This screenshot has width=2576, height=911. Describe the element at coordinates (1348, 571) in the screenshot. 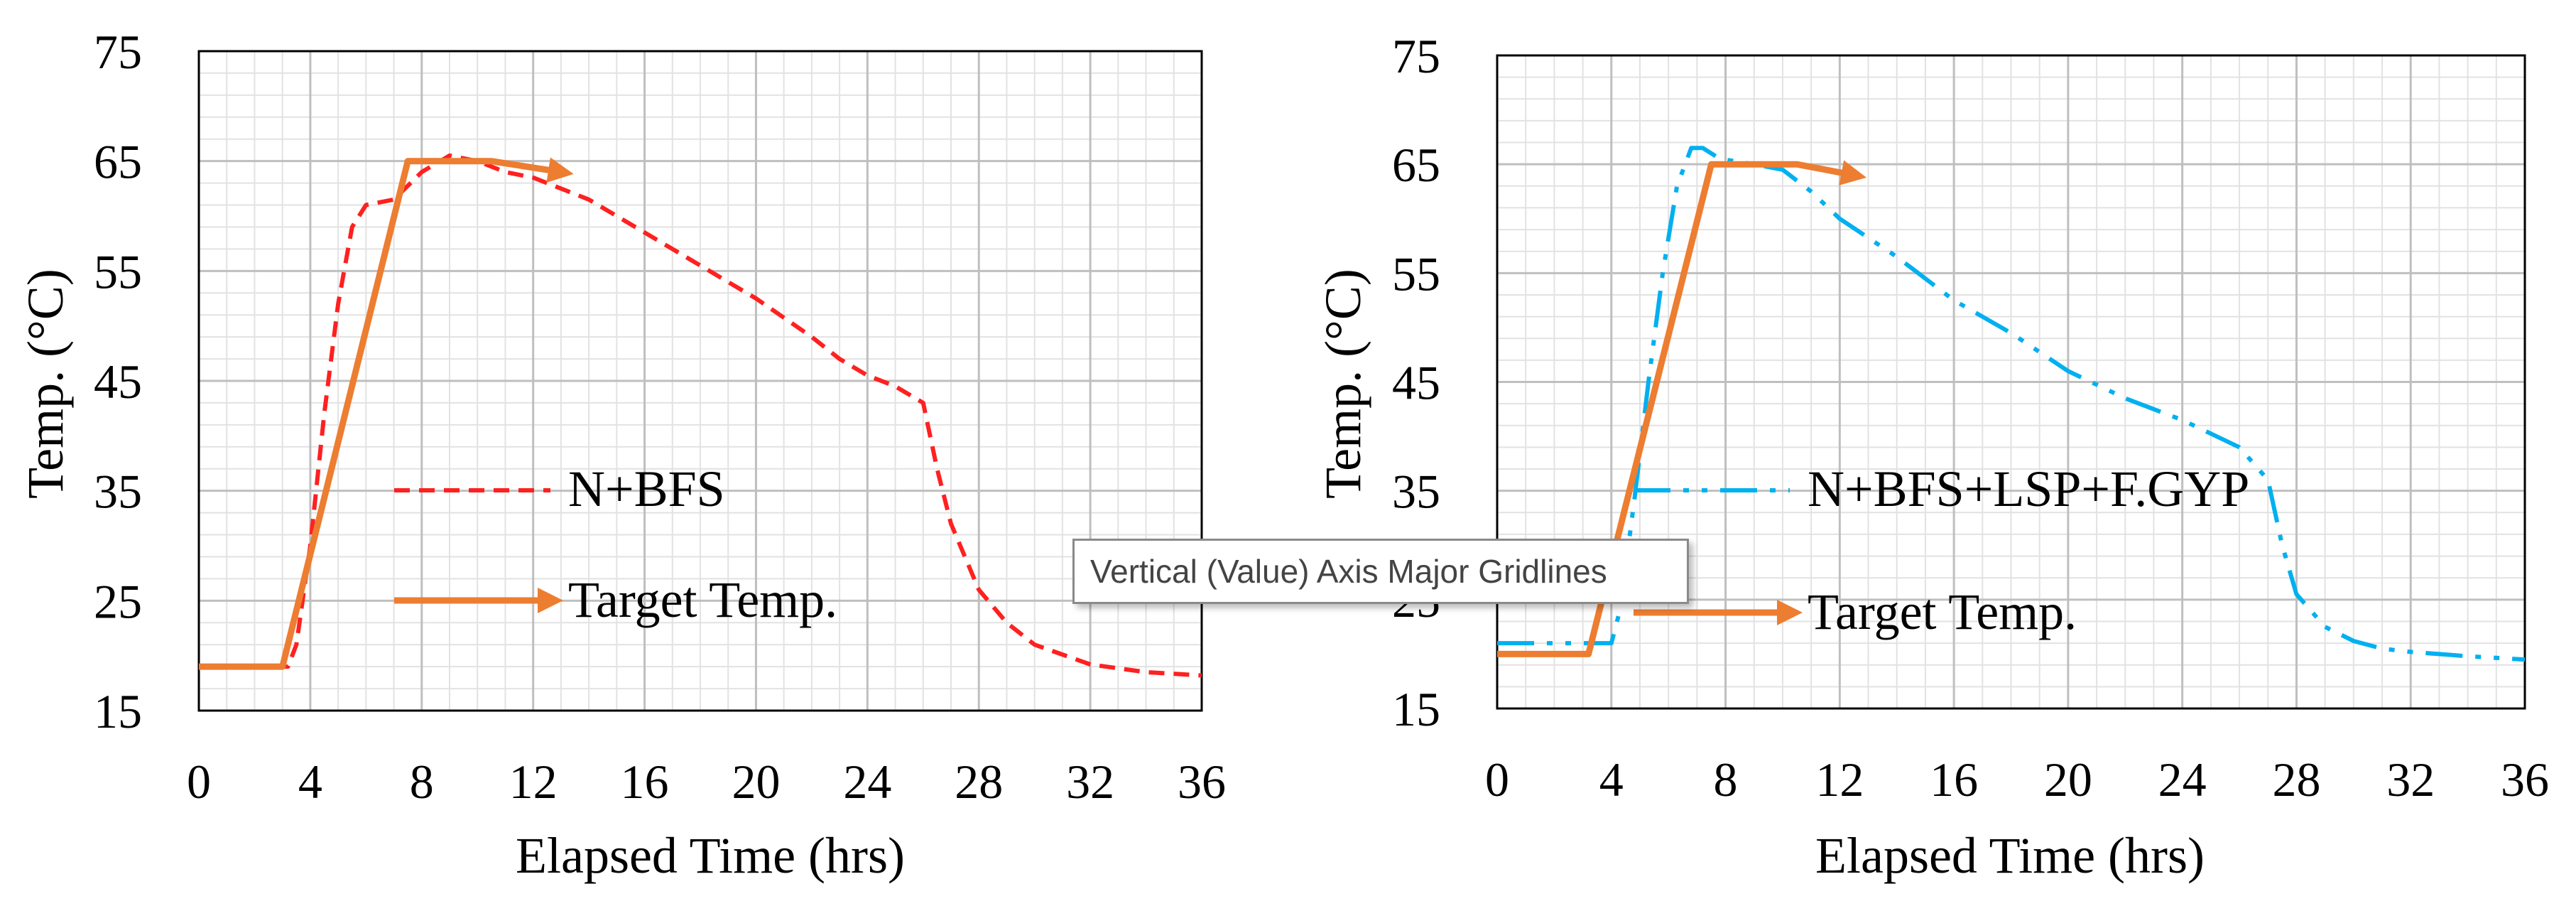

I see `tooltip-text: Vertical (Value) Axis Major Gridlines` at that location.